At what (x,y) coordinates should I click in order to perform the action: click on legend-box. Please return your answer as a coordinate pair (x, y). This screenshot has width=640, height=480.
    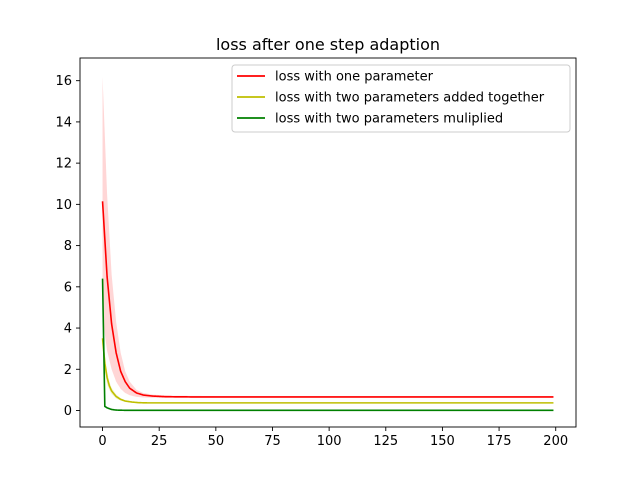
    Looking at the image, I should click on (401, 98).